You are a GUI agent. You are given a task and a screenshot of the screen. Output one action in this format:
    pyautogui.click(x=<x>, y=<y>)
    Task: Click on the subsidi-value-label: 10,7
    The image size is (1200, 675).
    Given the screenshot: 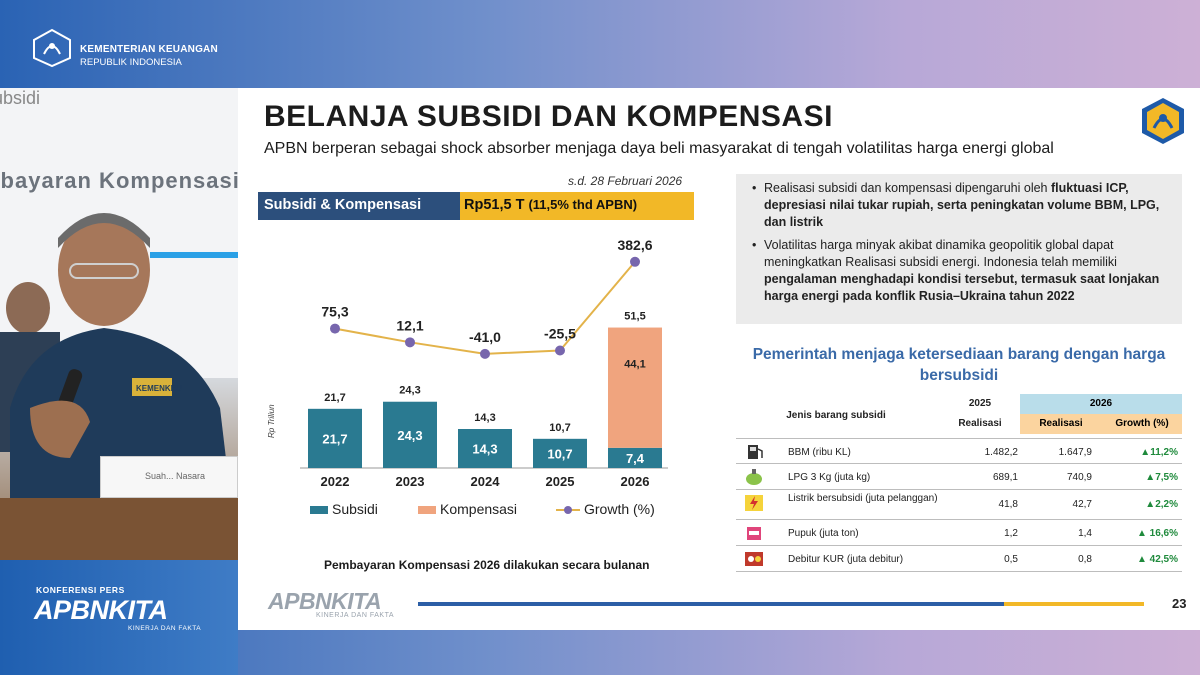 What is the action you would take?
    pyautogui.click(x=559, y=453)
    